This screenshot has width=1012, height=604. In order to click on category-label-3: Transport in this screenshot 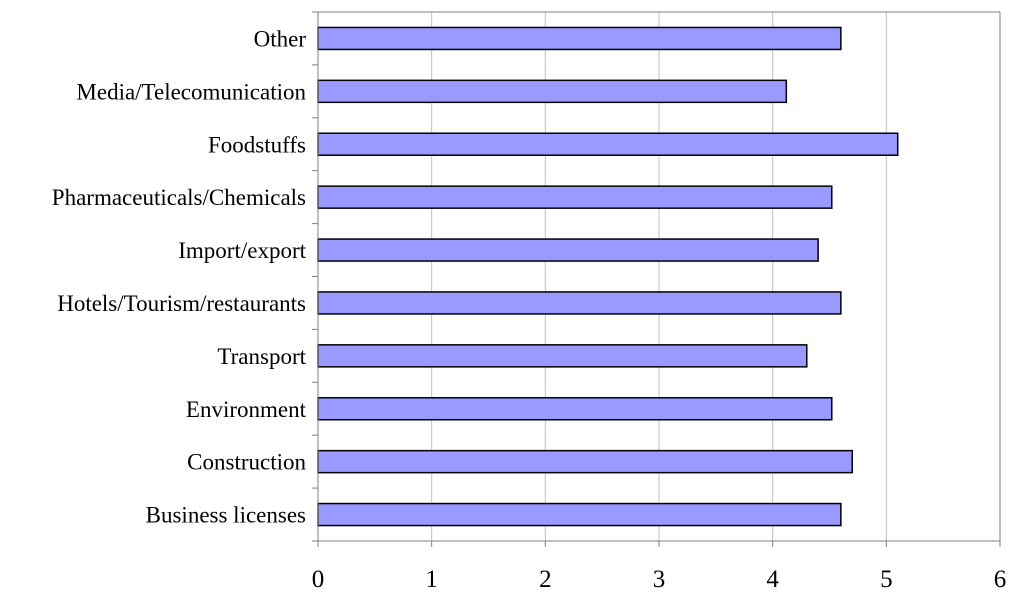, I will do `click(261, 356)`.